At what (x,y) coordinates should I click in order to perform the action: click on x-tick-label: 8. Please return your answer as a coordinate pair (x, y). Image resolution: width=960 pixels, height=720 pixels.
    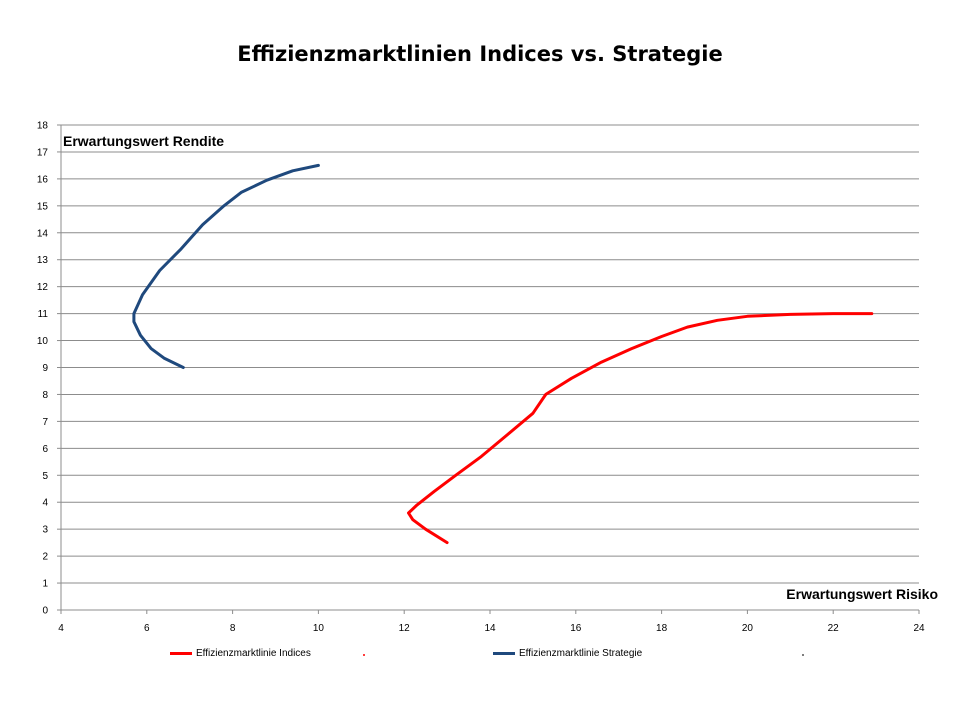
    Looking at the image, I should click on (233, 628).